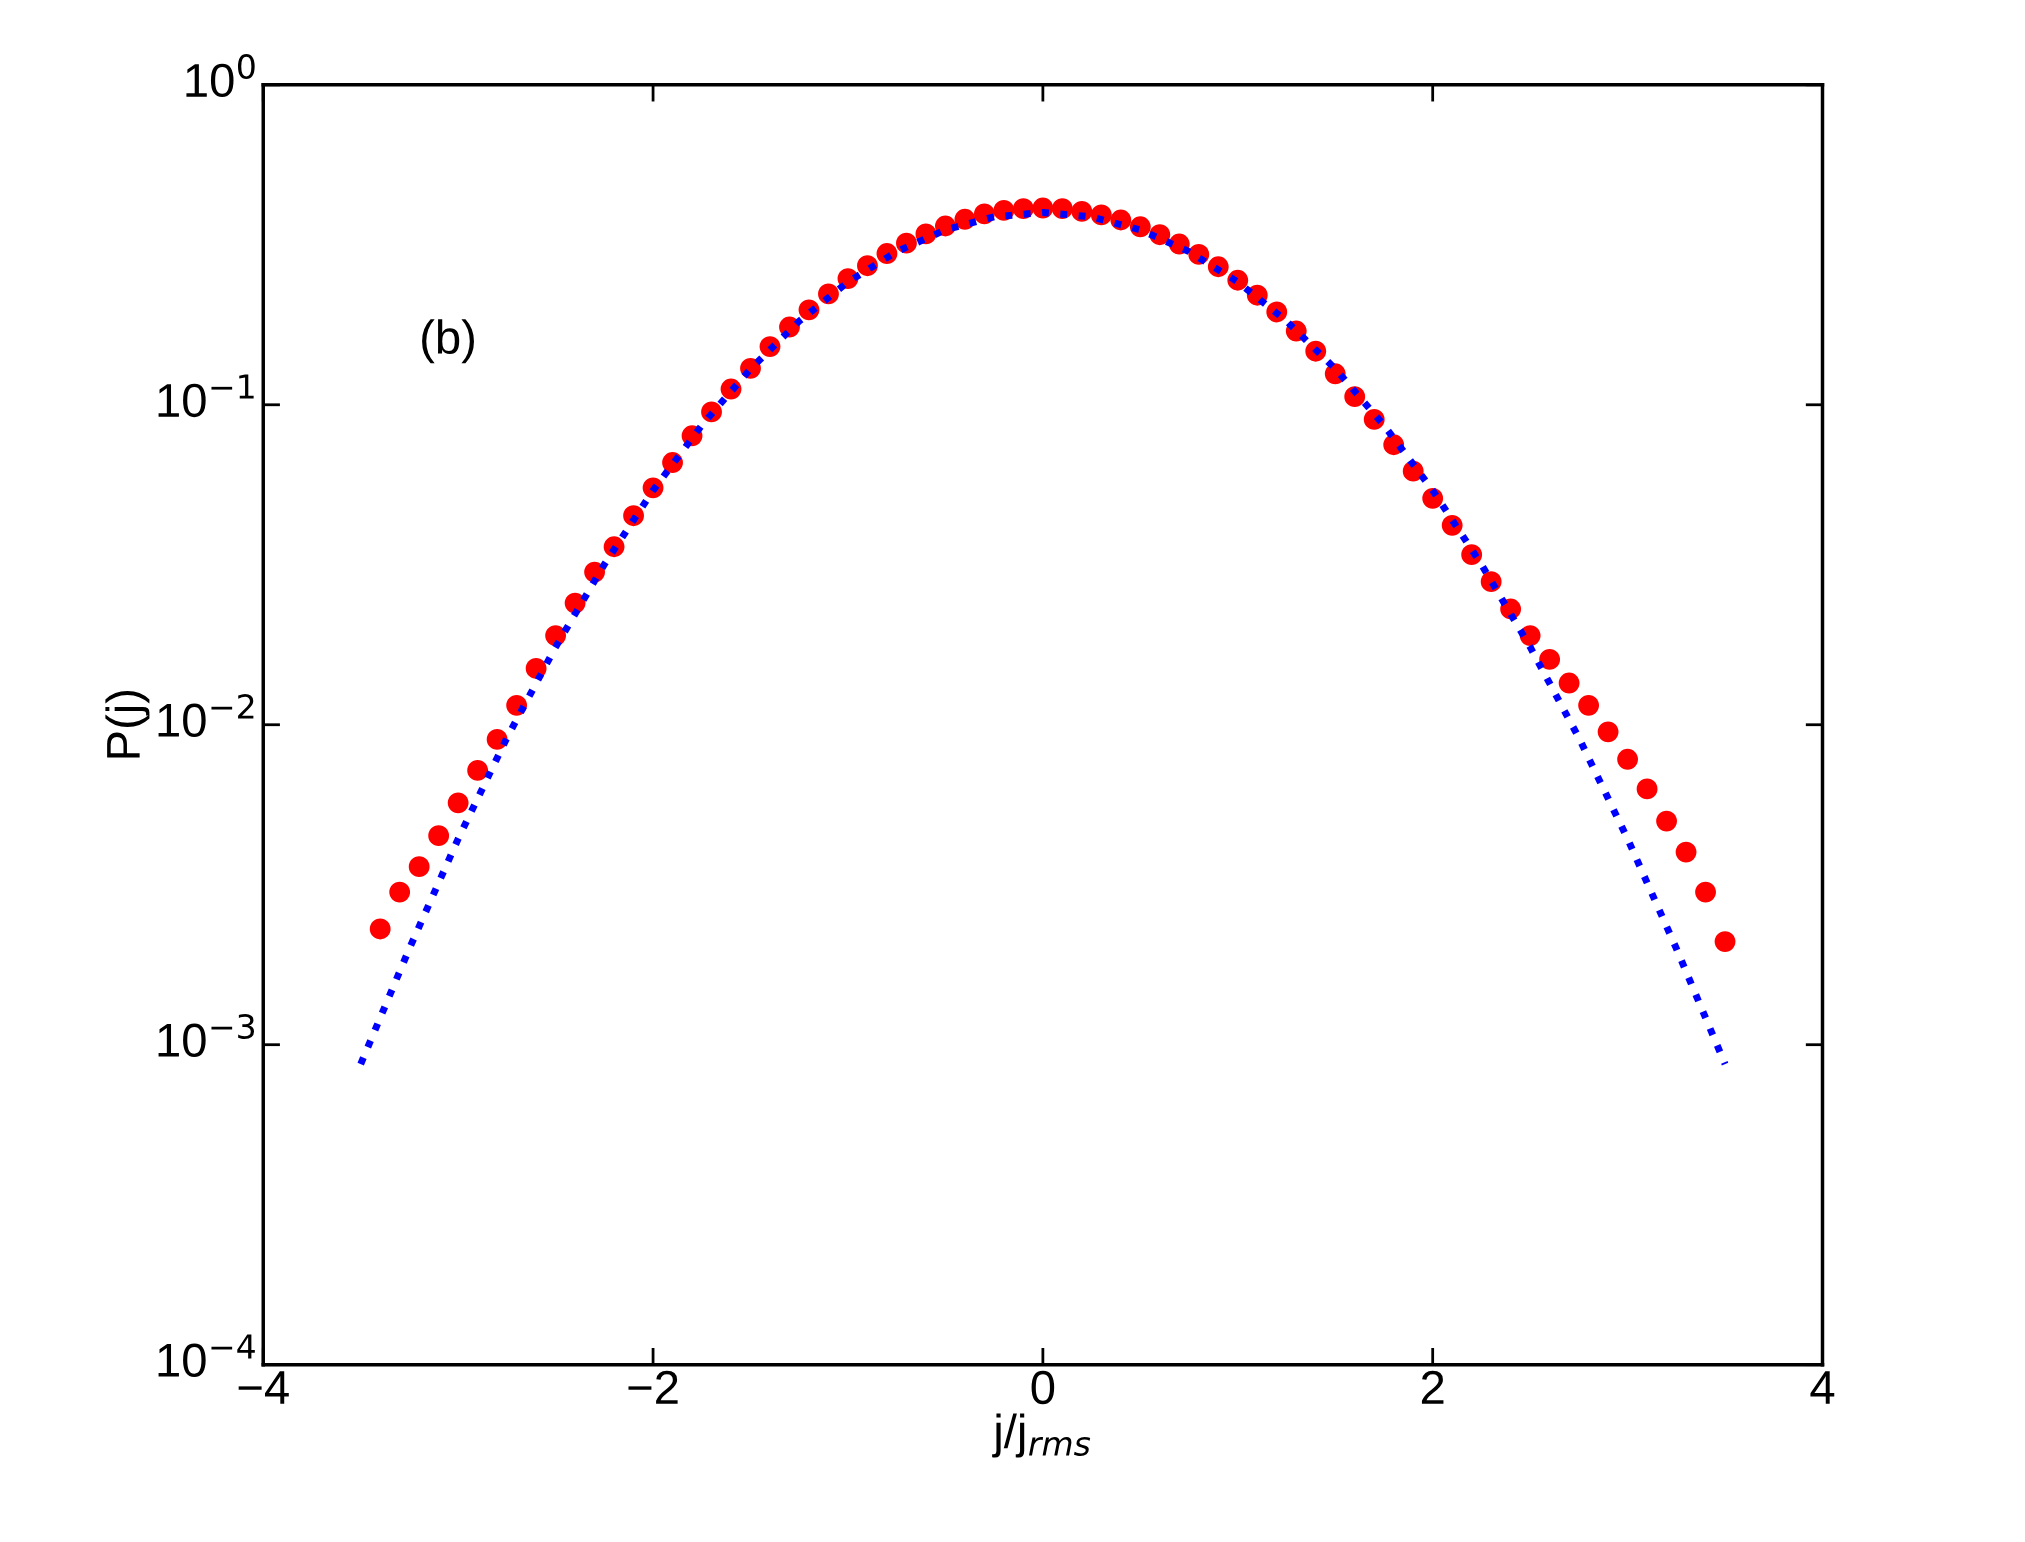 The height and width of the screenshot is (1542, 2025). What do you see at coordinates (1432, 1387) in the screenshot?
I see `x-tick-label: 2` at bounding box center [1432, 1387].